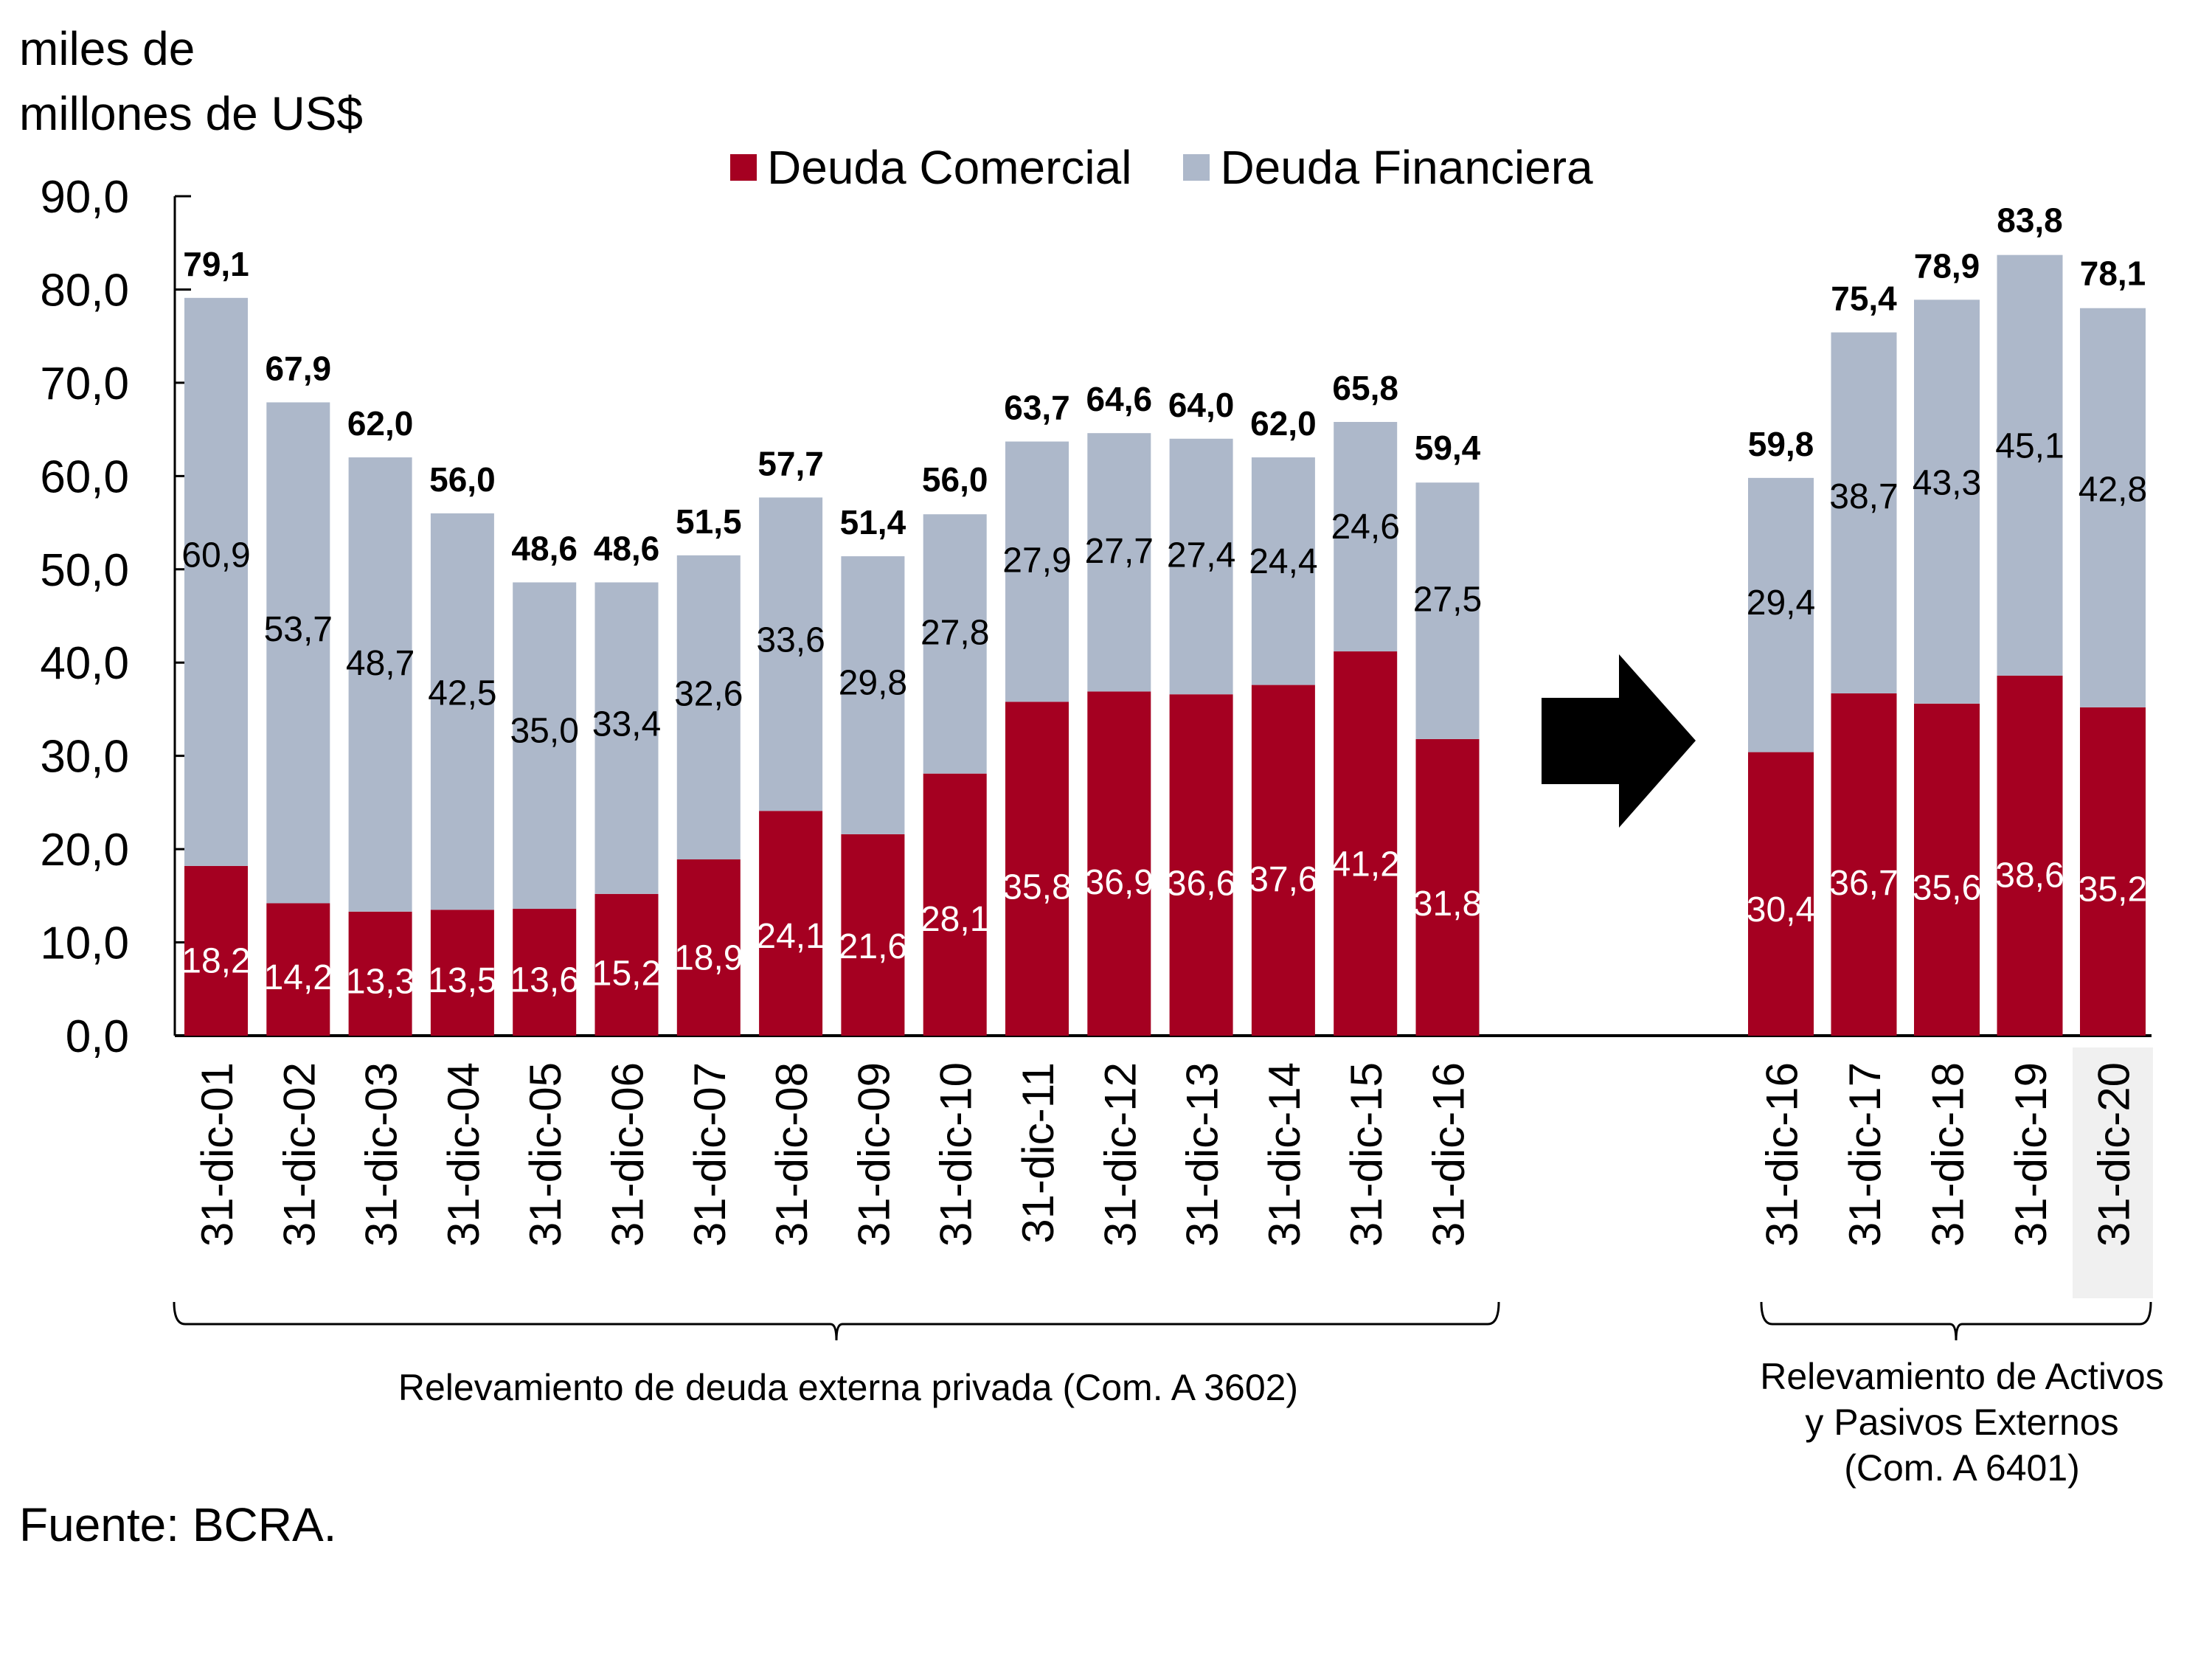 The height and width of the screenshot is (1659, 2212). Describe the element at coordinates (85, 850) in the screenshot. I see `y-tick-label: 20,0` at that location.